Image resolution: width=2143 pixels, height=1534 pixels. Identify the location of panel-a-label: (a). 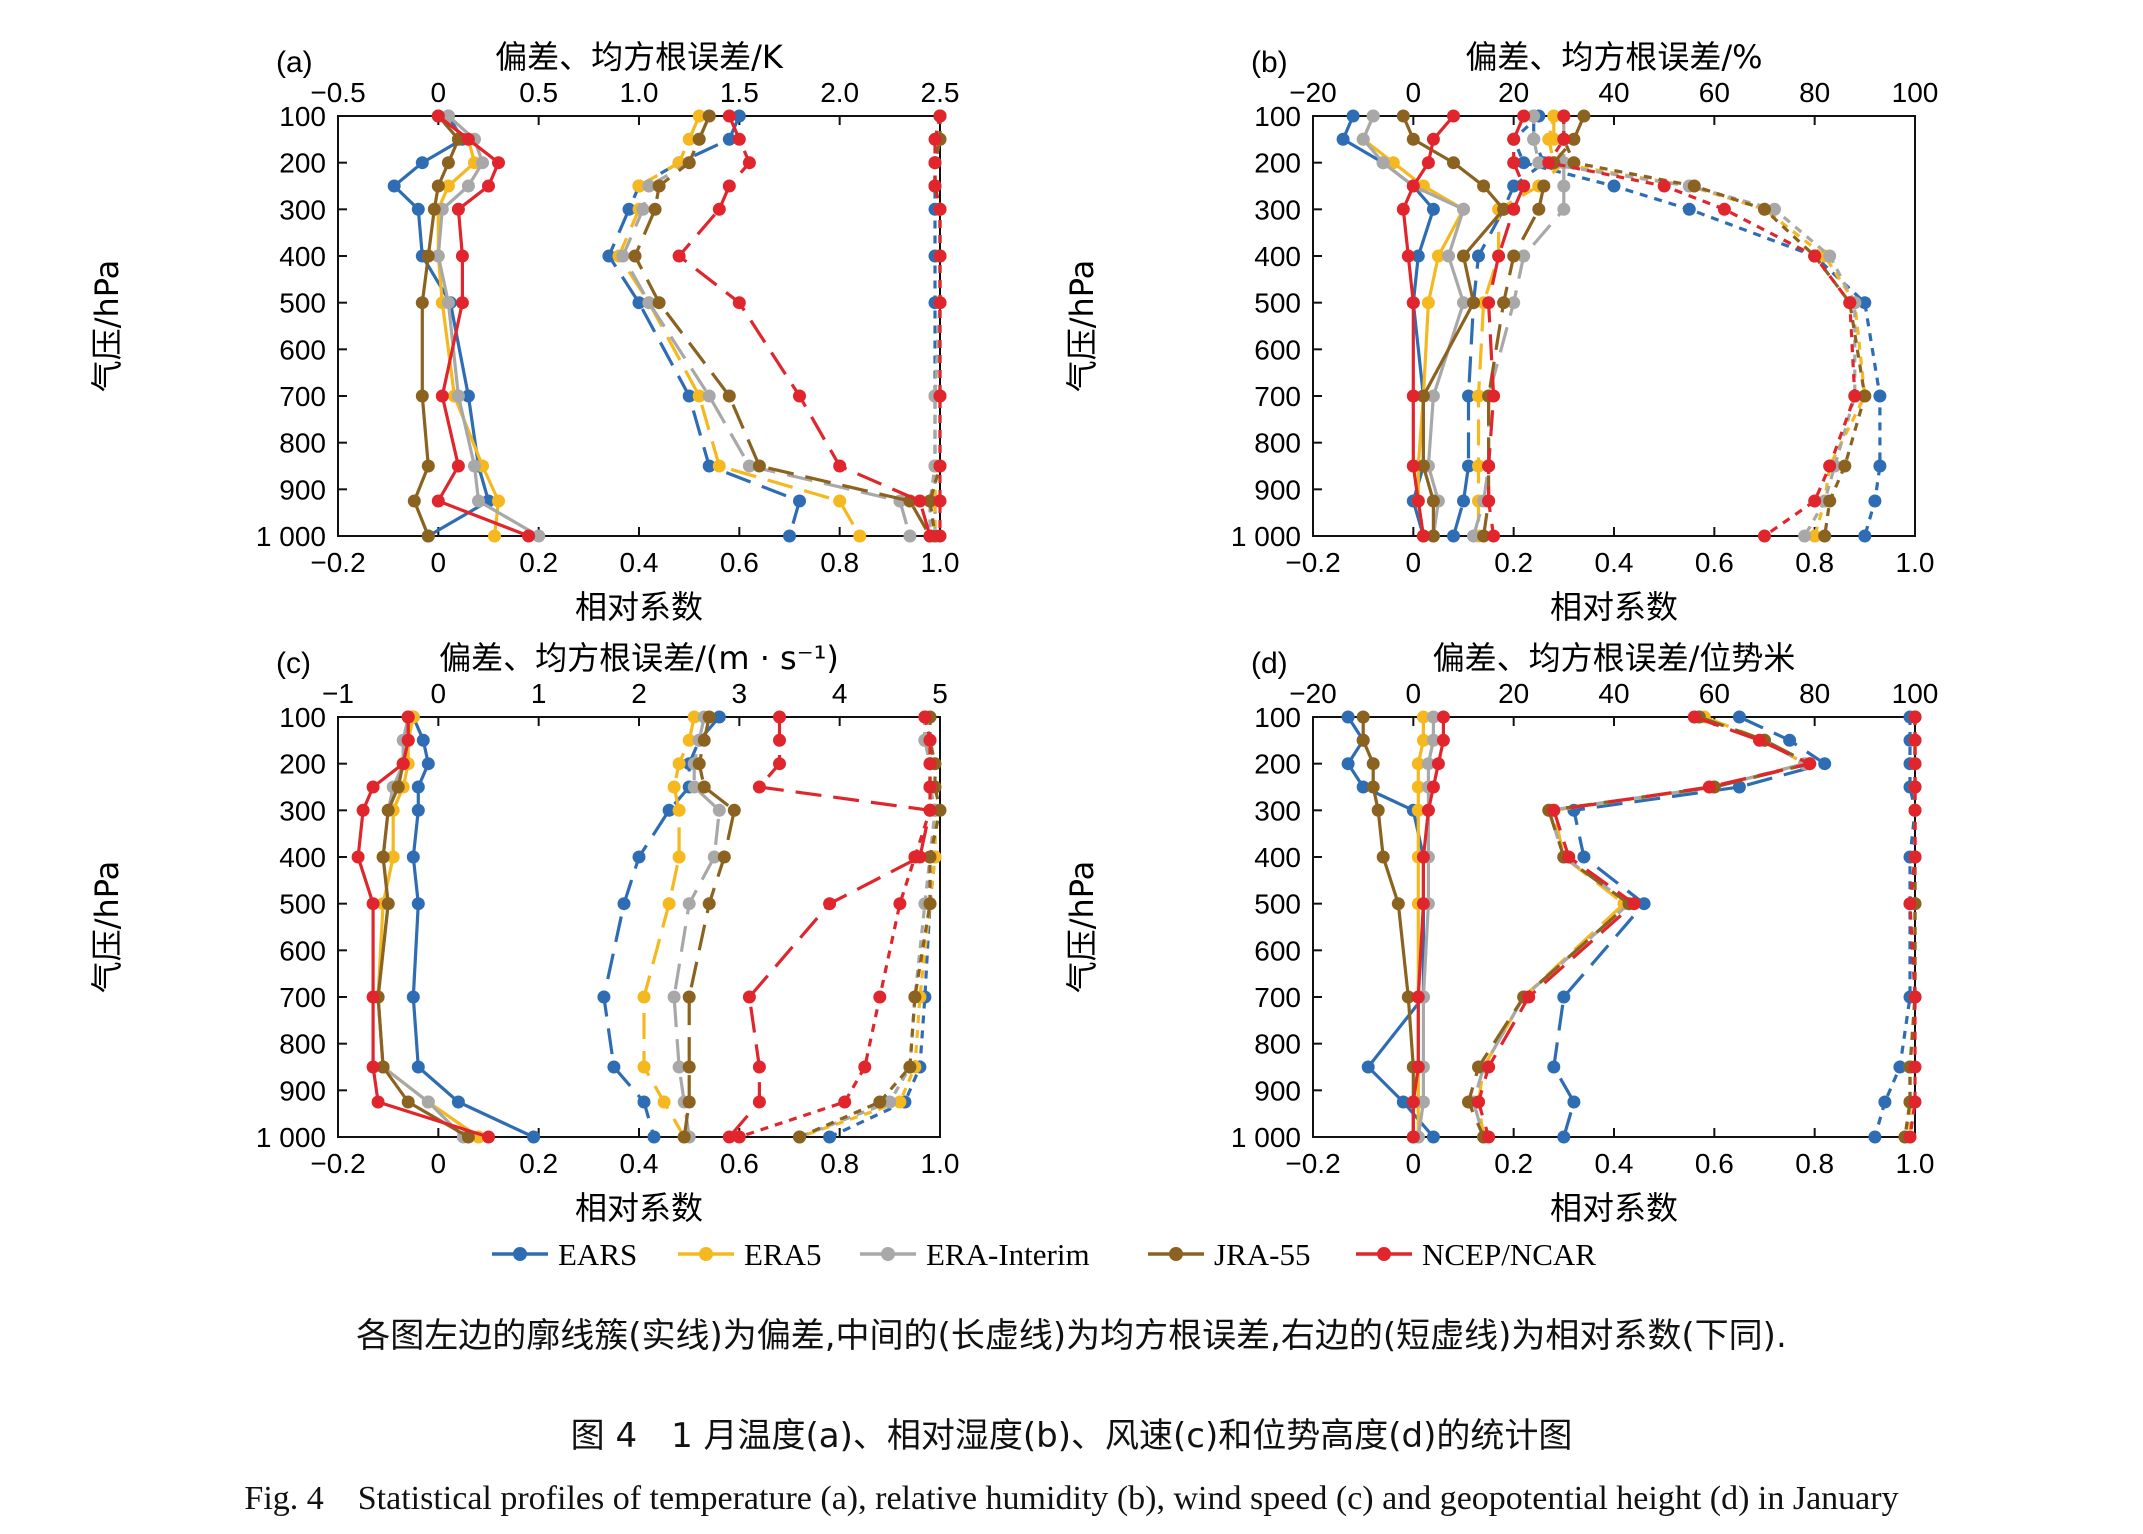
(294, 62).